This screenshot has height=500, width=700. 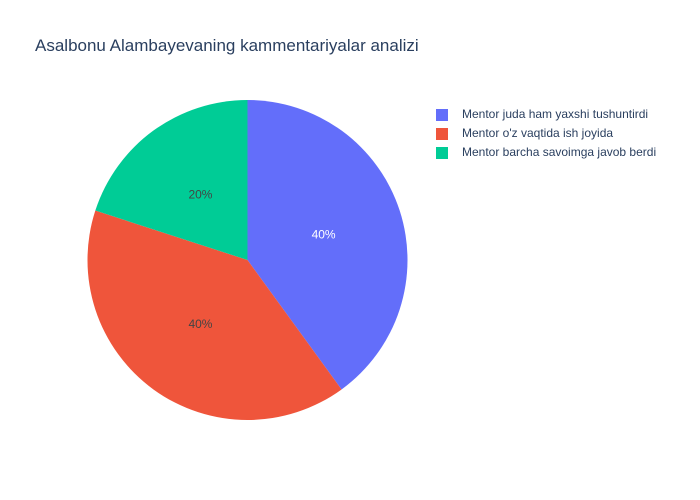 What do you see at coordinates (555, 114) in the screenshot?
I see `legend-label-1: Mentor juda ham yaxshi tushuntirdi` at bounding box center [555, 114].